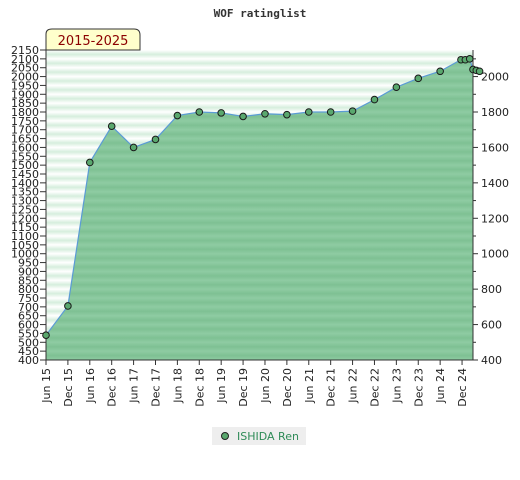 This screenshot has height=480, width=520. What do you see at coordinates (265, 386) in the screenshot?
I see `x-tick-label: Jun 20` at bounding box center [265, 386].